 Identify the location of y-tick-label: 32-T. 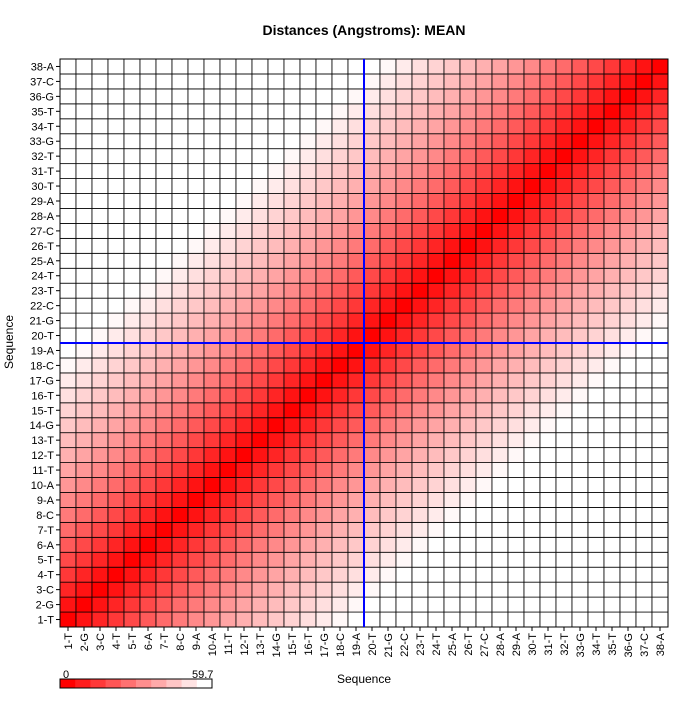
(42, 157).